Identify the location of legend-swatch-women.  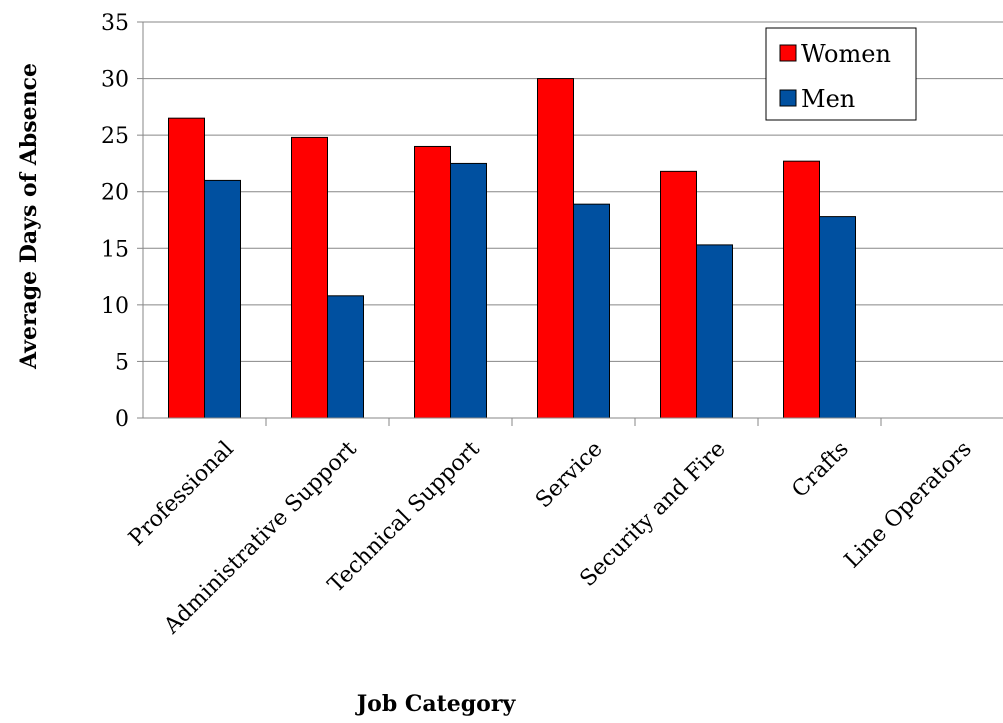
(788, 53).